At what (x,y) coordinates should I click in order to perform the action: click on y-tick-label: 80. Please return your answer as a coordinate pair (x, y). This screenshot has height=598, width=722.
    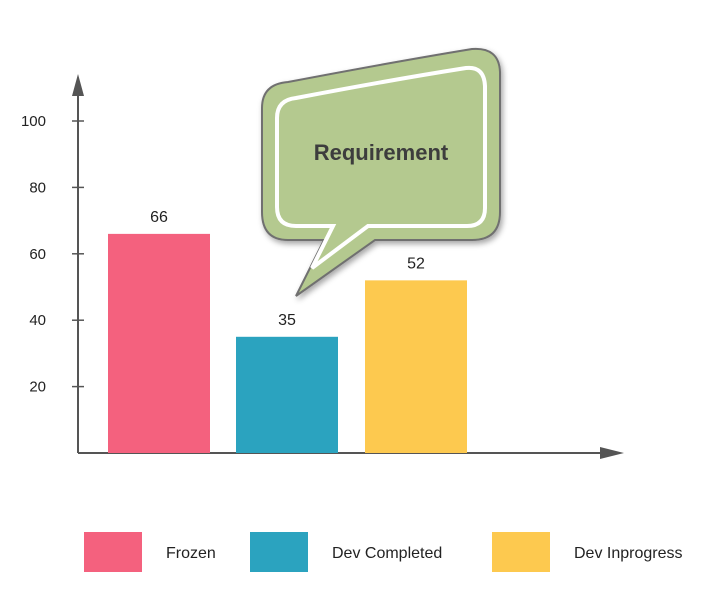
    Looking at the image, I should click on (37, 187).